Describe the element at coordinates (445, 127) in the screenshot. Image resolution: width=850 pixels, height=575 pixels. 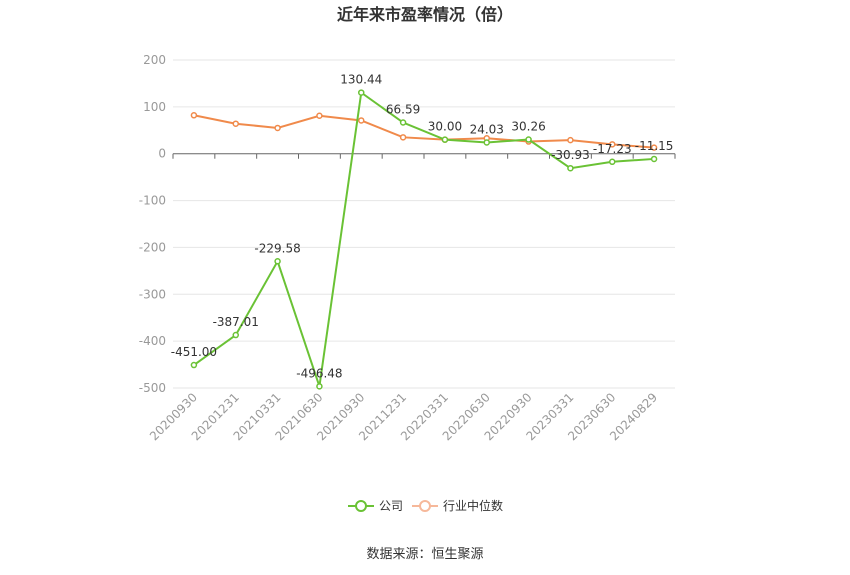
I see `data-label: 30.00` at that location.